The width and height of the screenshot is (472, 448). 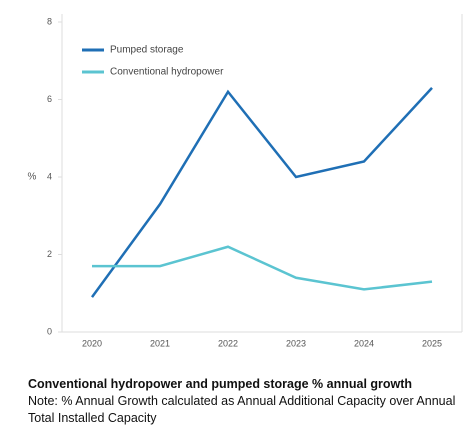 What do you see at coordinates (364, 343) in the screenshot?
I see `x-tick-label: 2024` at bounding box center [364, 343].